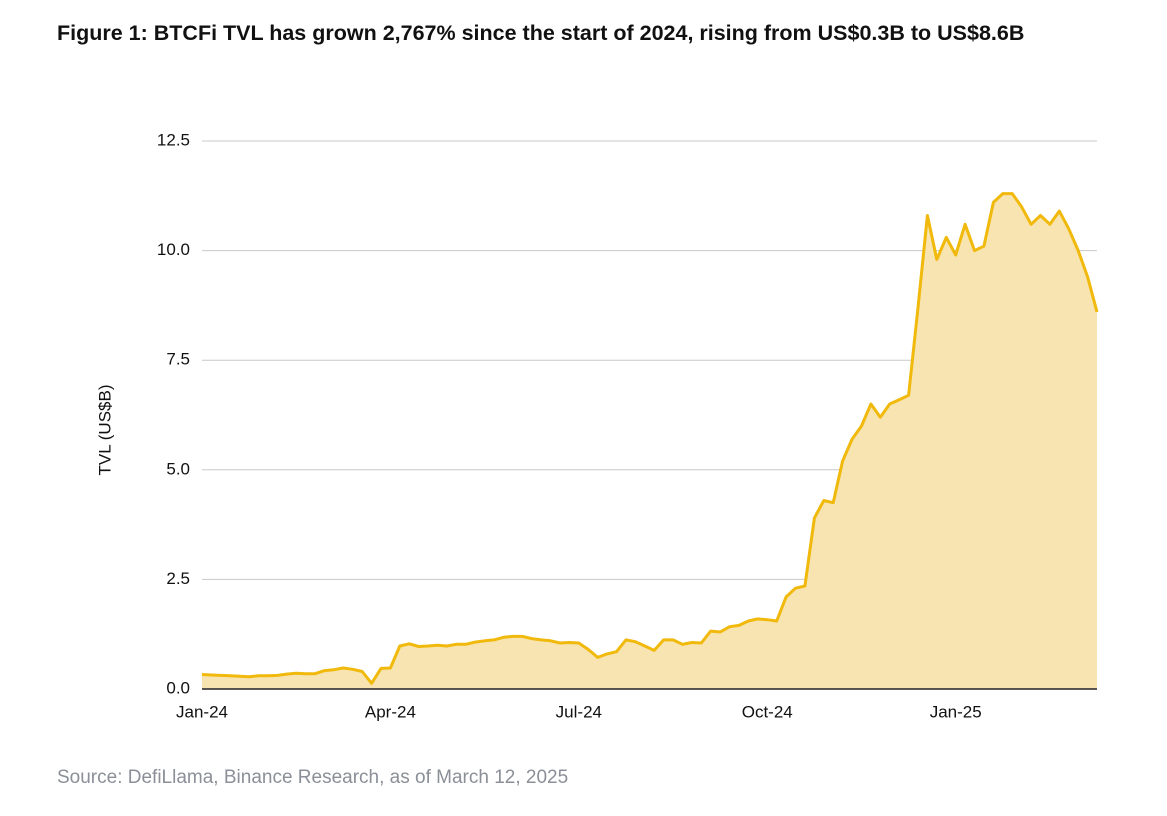 The width and height of the screenshot is (1167, 816). I want to click on y-tick-label: 5.0, so click(178, 468).